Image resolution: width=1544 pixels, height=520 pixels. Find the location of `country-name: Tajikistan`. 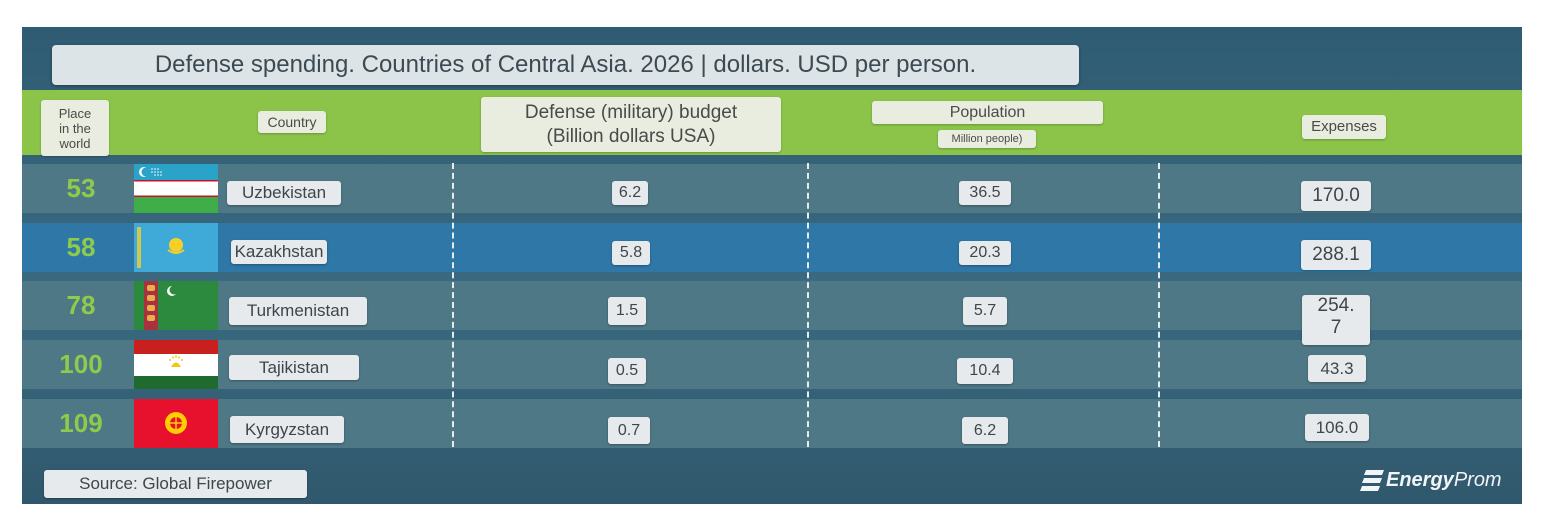

country-name: Tajikistan is located at coordinates (294, 367).